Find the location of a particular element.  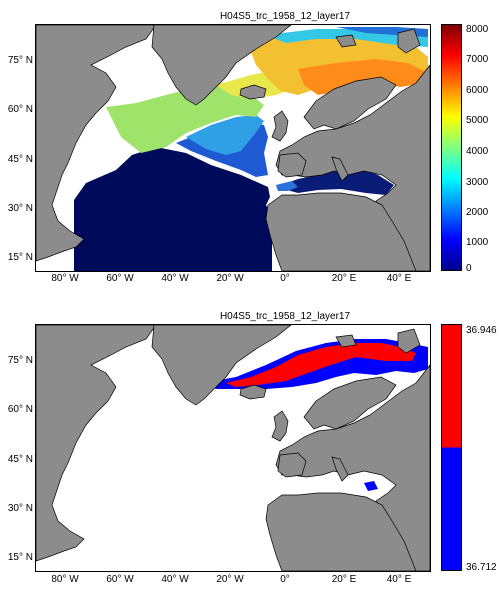

lon-label-40W-2: 40° W is located at coordinates (175, 579).